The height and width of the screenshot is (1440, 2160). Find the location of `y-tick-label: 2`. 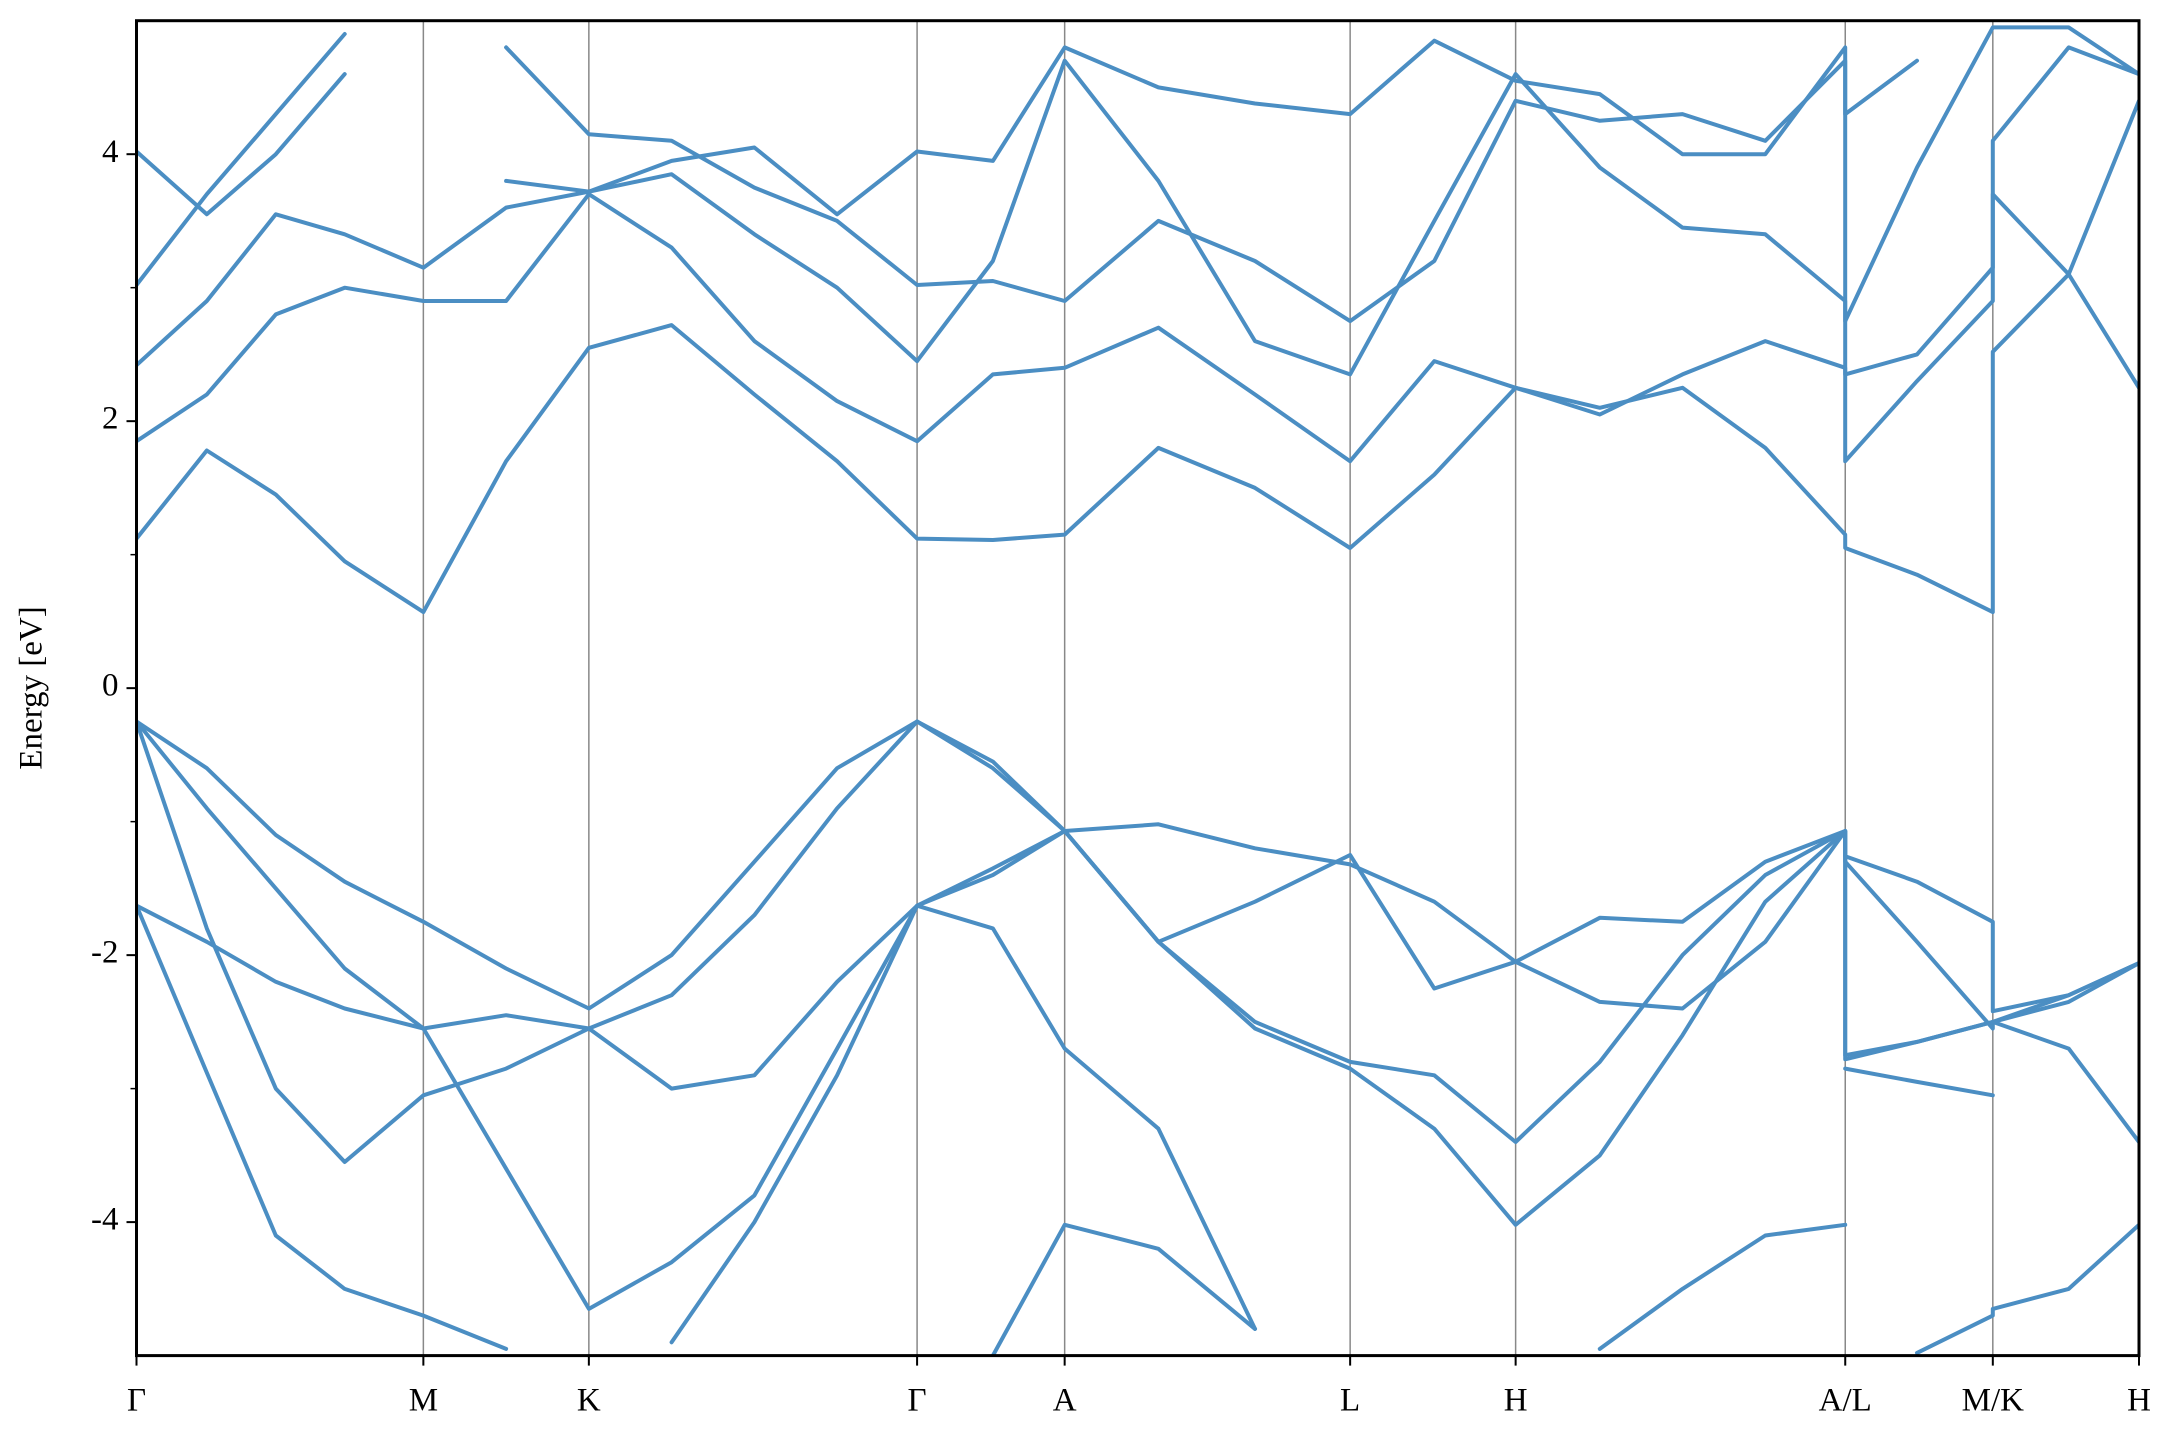

y-tick-label: 2 is located at coordinates (110, 419).